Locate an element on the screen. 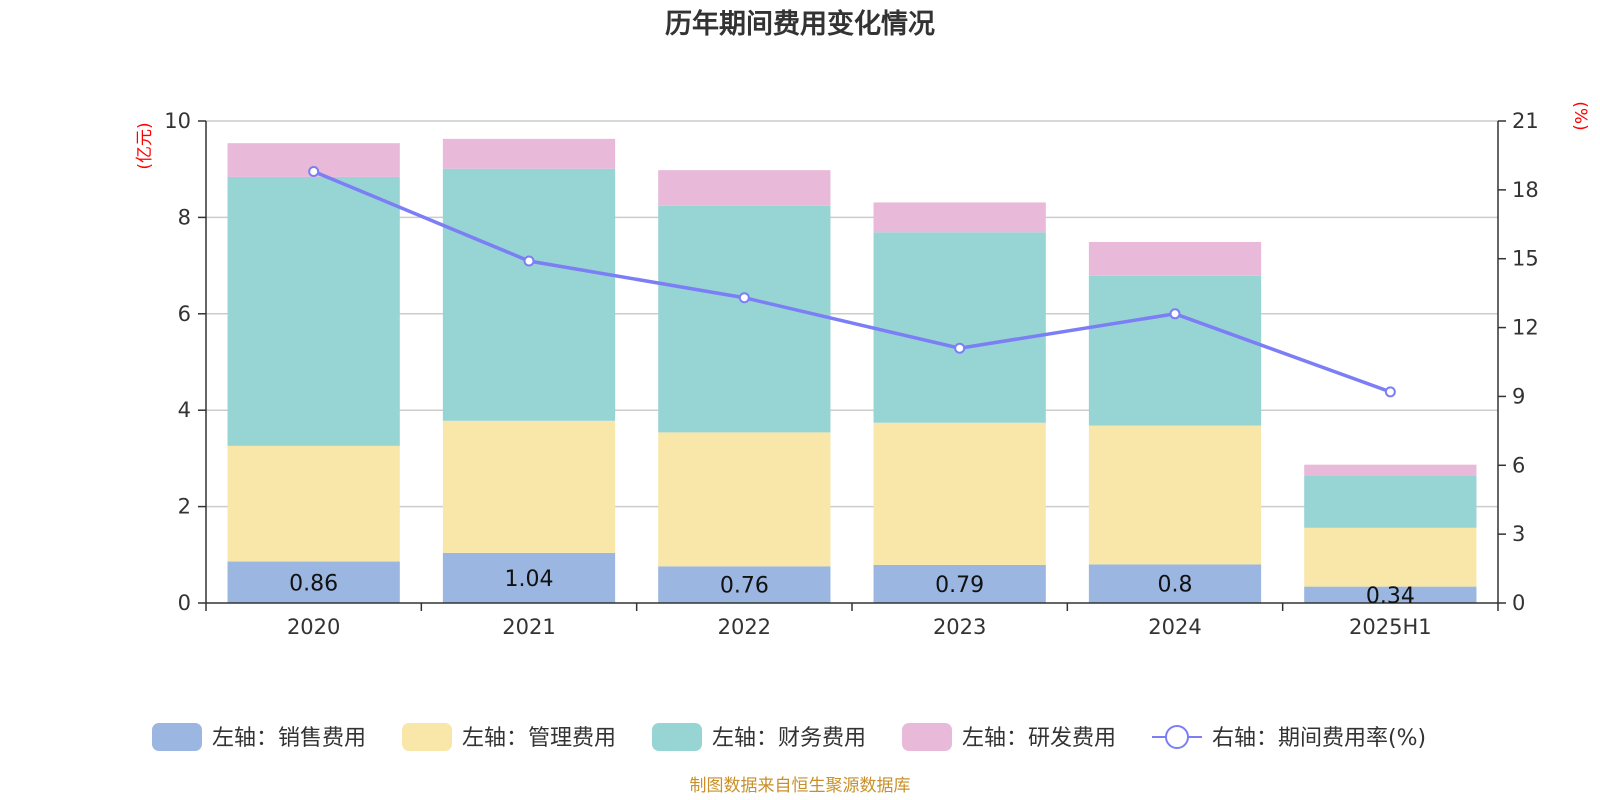 This screenshot has width=1600, height=800. x-tick-label: 2023 is located at coordinates (959, 627).